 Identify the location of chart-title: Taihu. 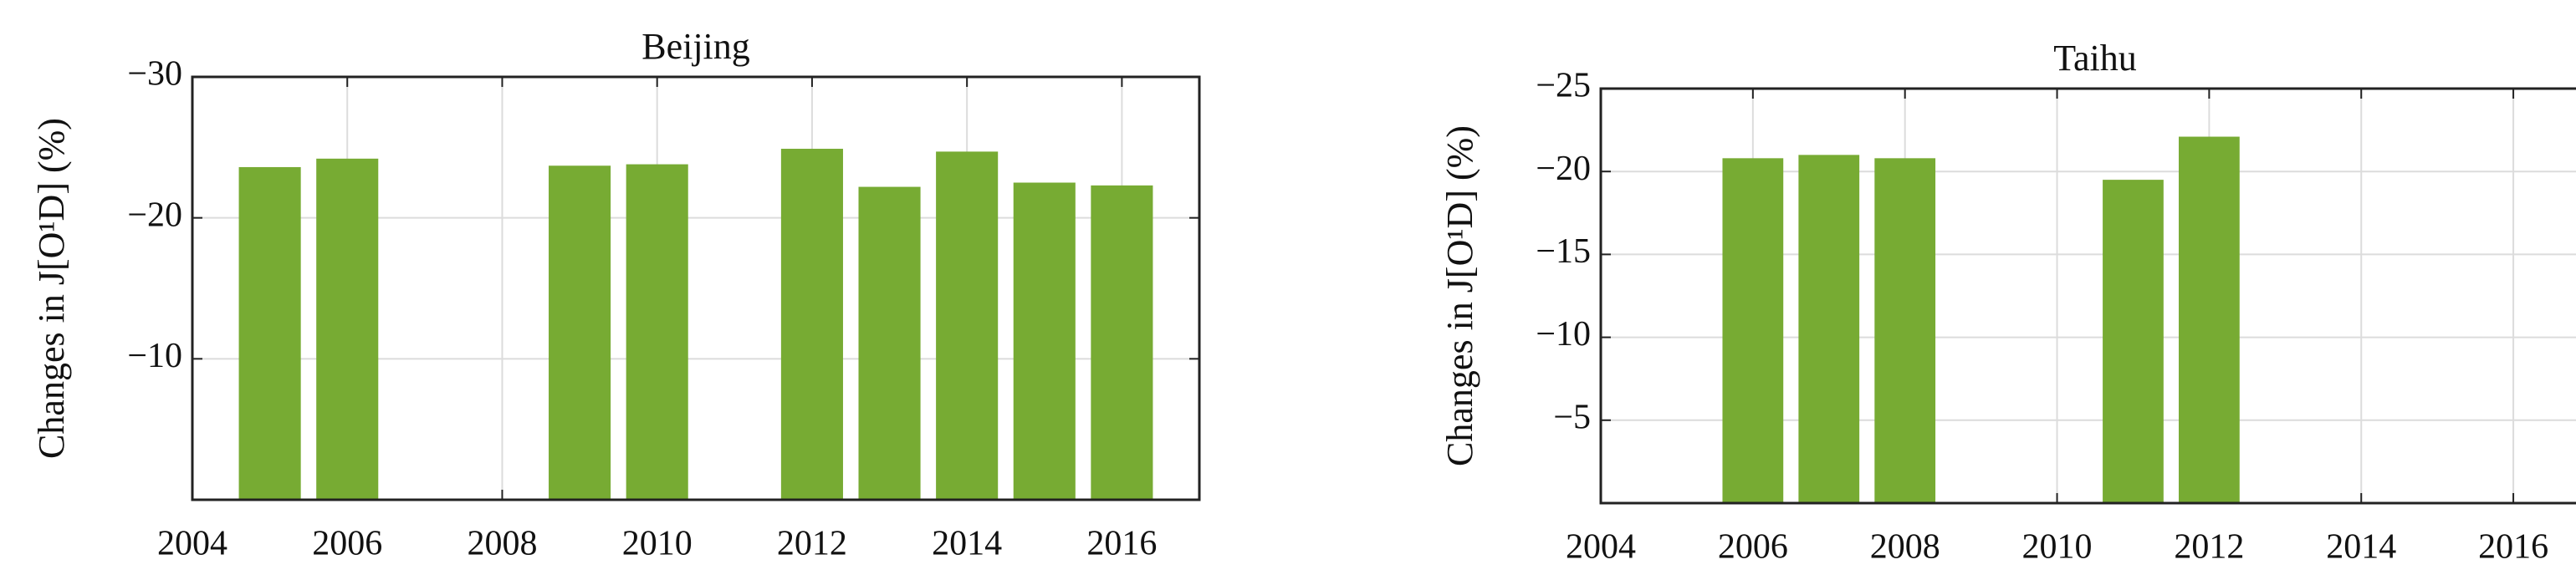
(2095, 58).